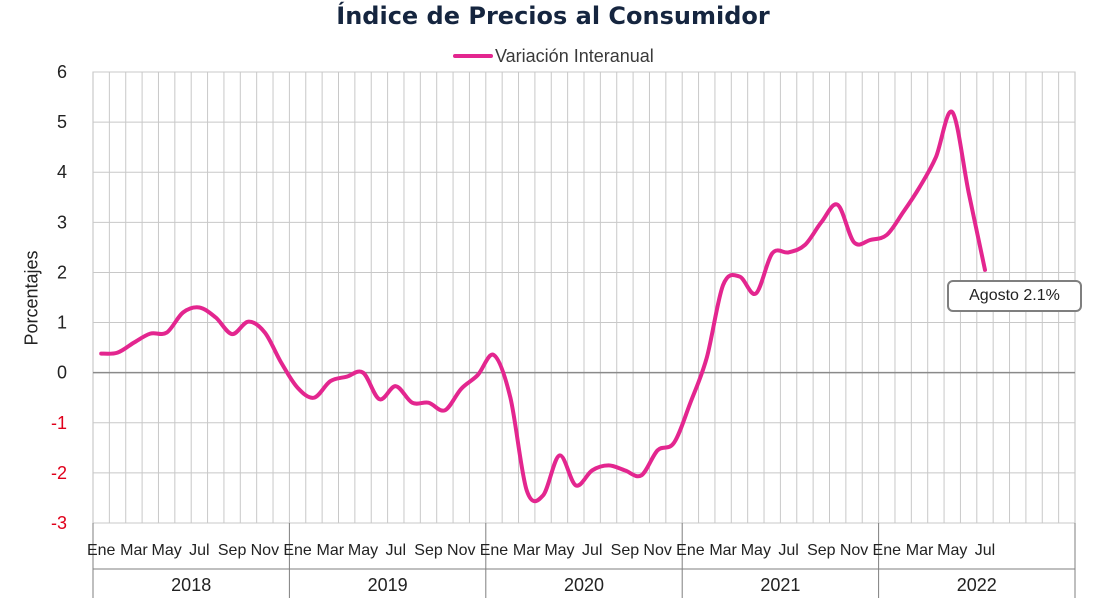 Image resolution: width=1106 pixels, height=613 pixels. Describe the element at coordinates (59, 423) in the screenshot. I see `y-tick-label: -1` at that location.